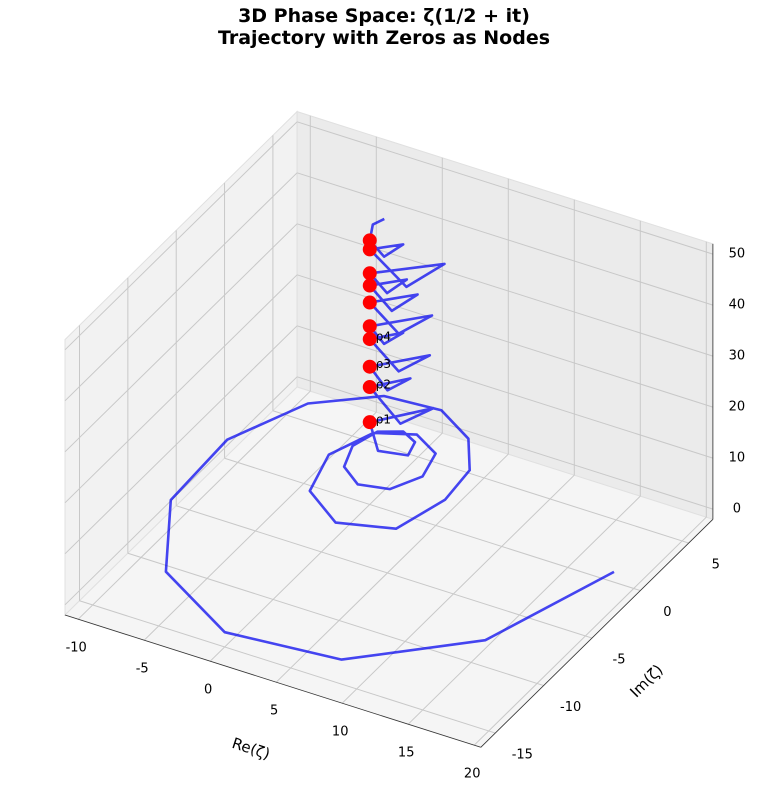  Describe the element at coordinates (76, 648) in the screenshot. I see `x-tick-label: -10` at that location.